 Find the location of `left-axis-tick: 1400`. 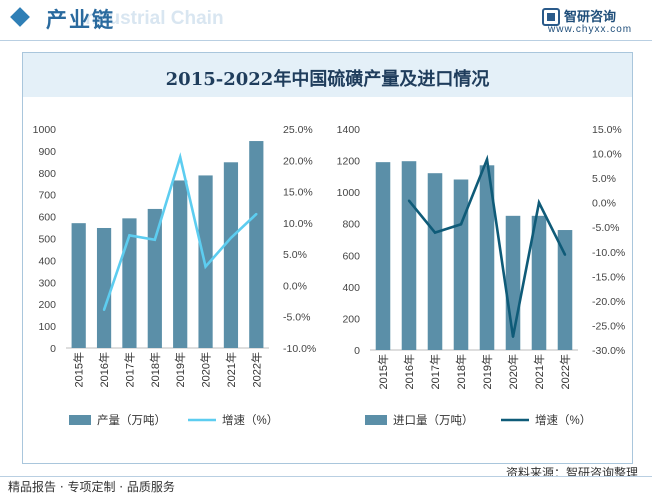

left-axis-tick: 1400 is located at coordinates (349, 130).